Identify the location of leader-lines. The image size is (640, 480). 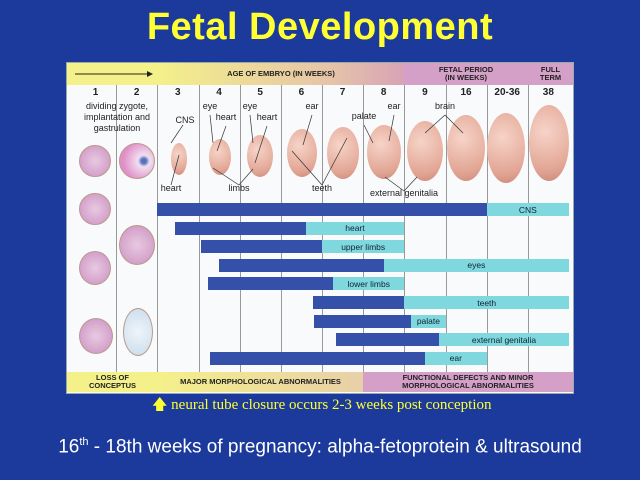
(317, 153).